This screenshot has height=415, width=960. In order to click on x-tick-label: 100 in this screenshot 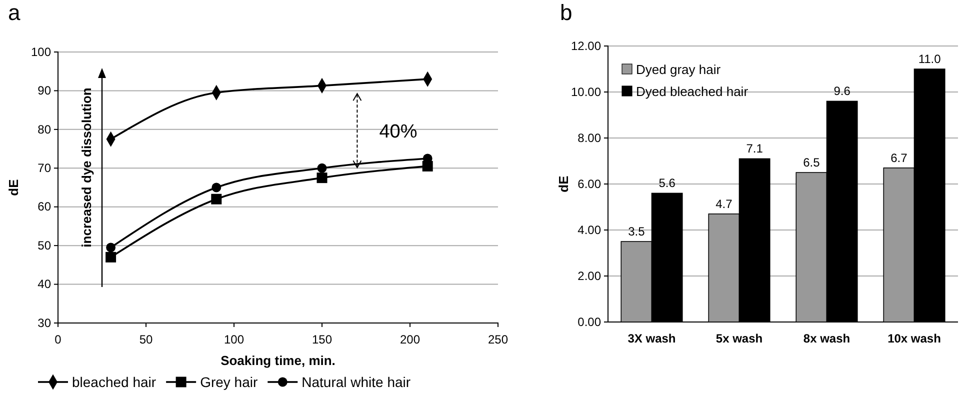, I will do `click(234, 339)`.